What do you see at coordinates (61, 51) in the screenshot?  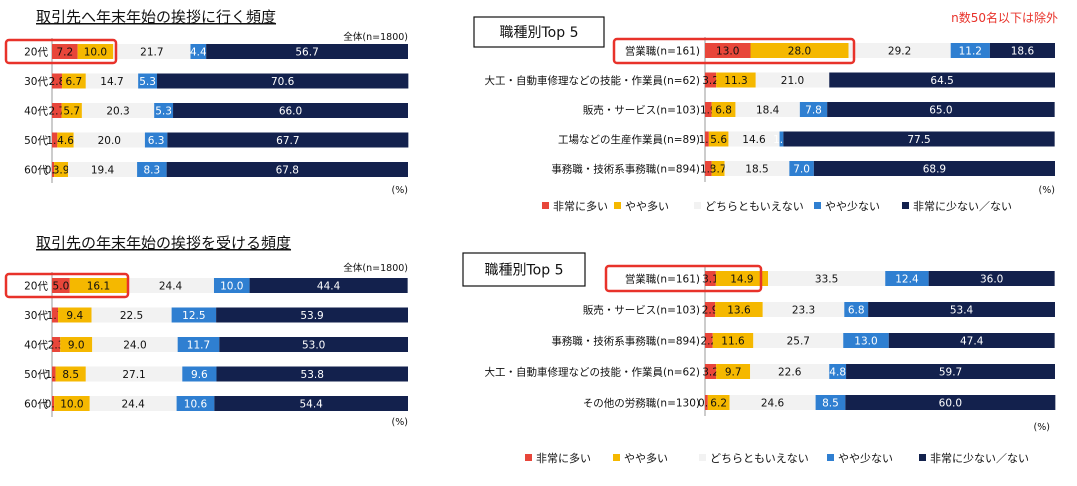 I see `highlight-box` at bounding box center [61, 51].